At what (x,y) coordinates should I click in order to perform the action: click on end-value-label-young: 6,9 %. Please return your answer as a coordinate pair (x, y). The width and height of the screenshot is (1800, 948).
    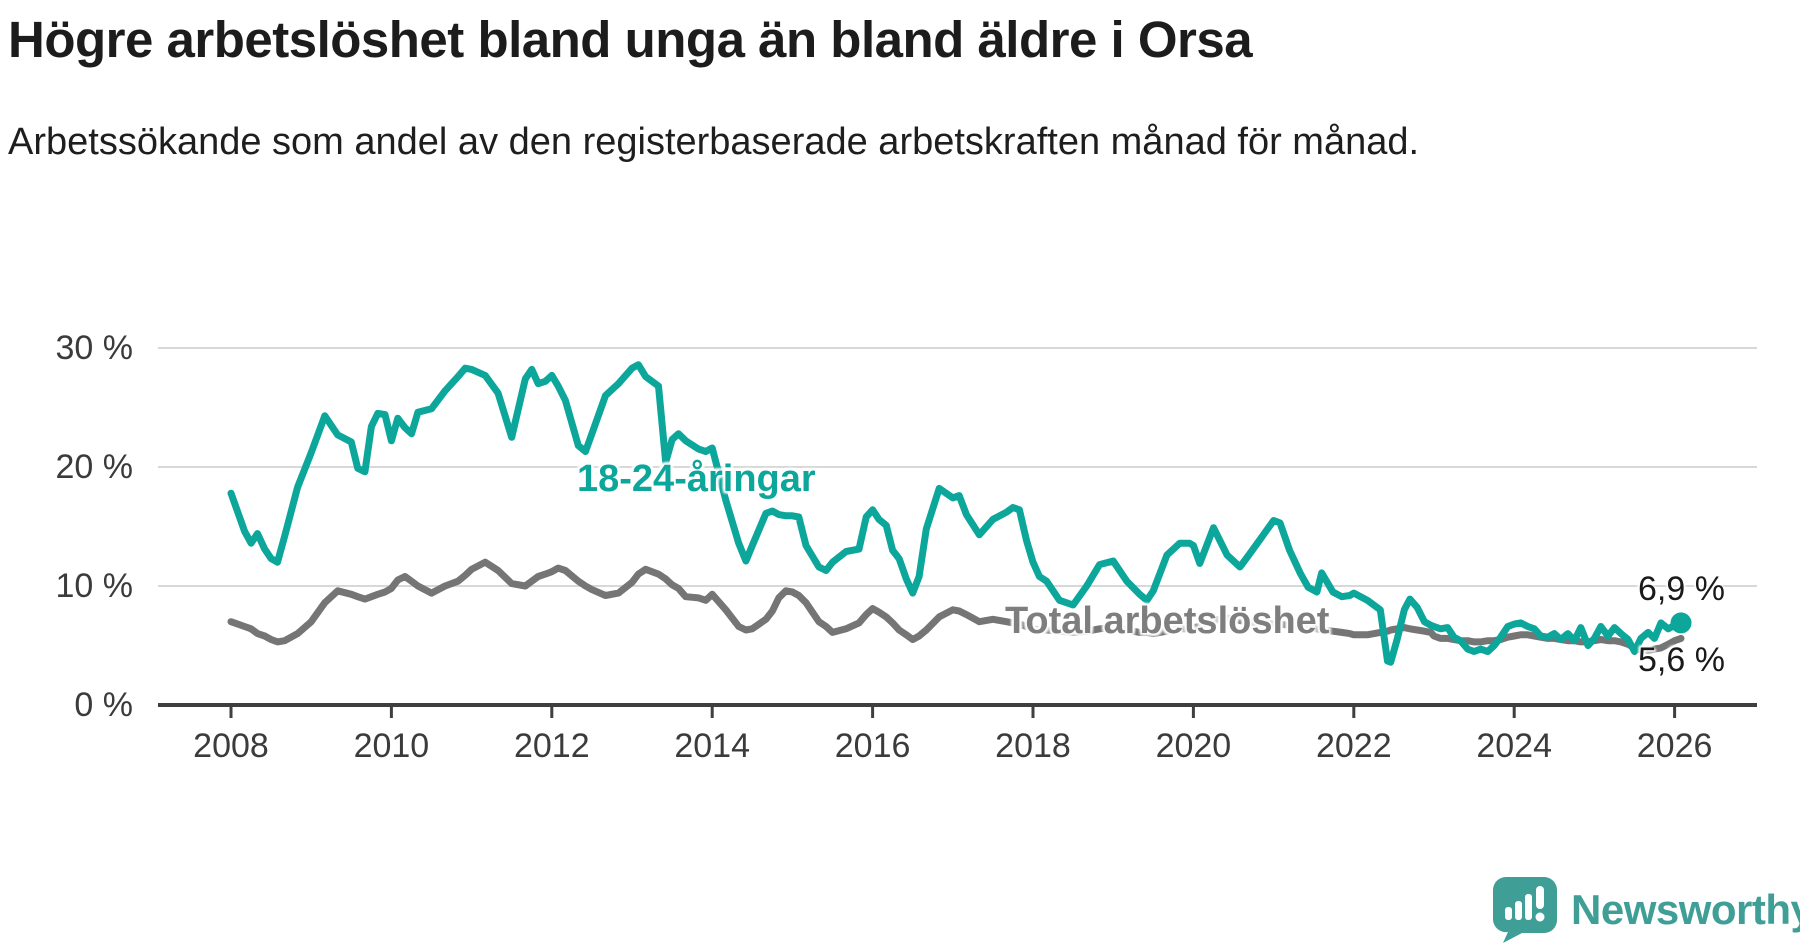
    Looking at the image, I should click on (1681, 589).